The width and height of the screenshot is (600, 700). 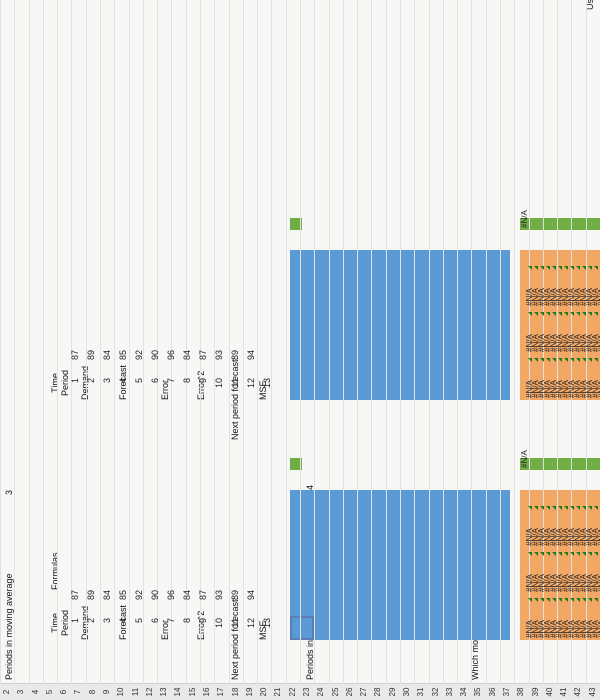 What do you see at coordinates (321, 692) in the screenshot?
I see `row-number: 24` at bounding box center [321, 692].